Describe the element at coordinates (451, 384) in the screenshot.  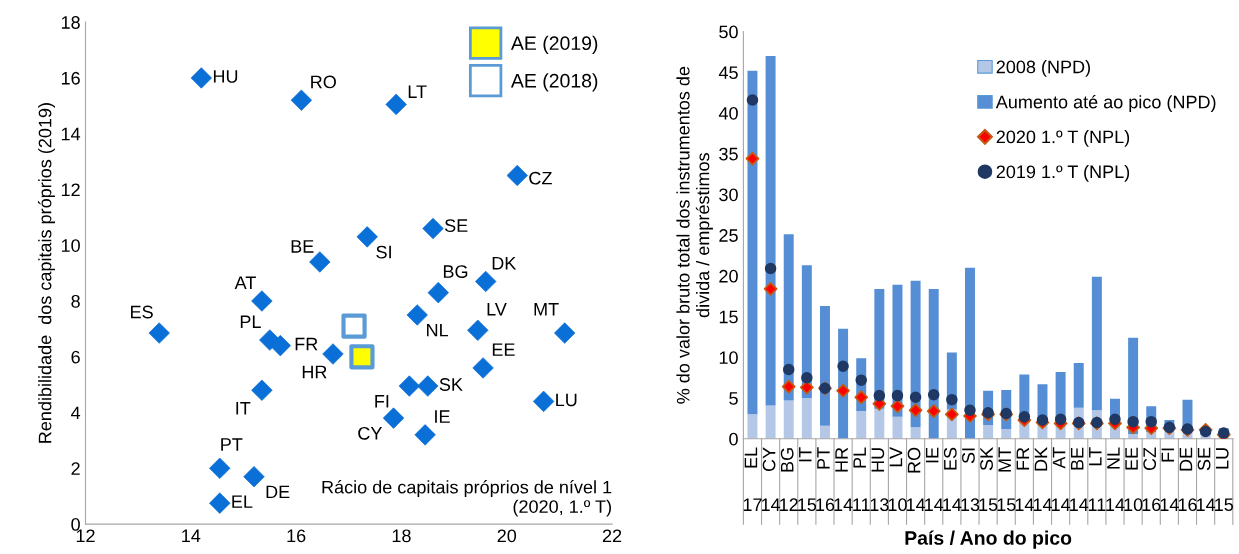
I see `annotation: SK` at that location.